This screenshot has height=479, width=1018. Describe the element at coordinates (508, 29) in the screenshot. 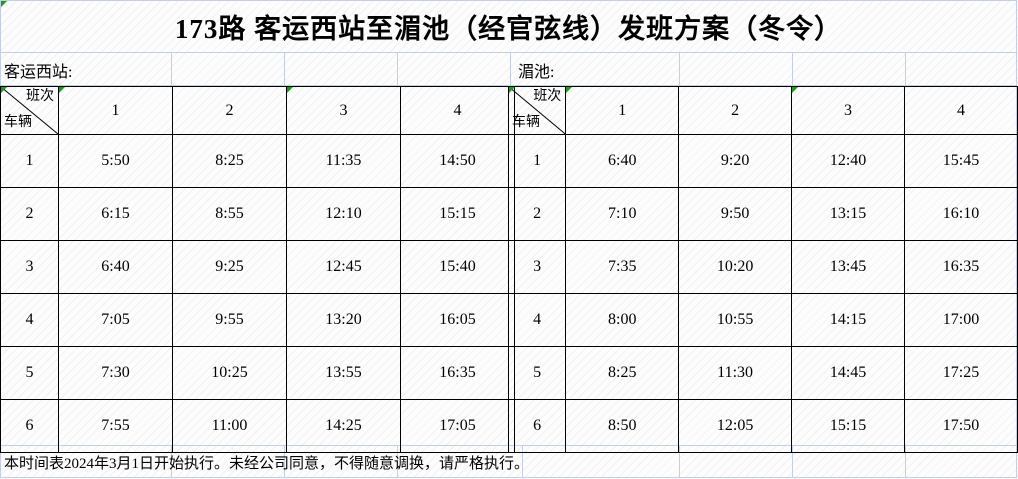

I see `page-title: 173路 客运西站至湄池（经官弦线）发班方案（冬令）` at that location.